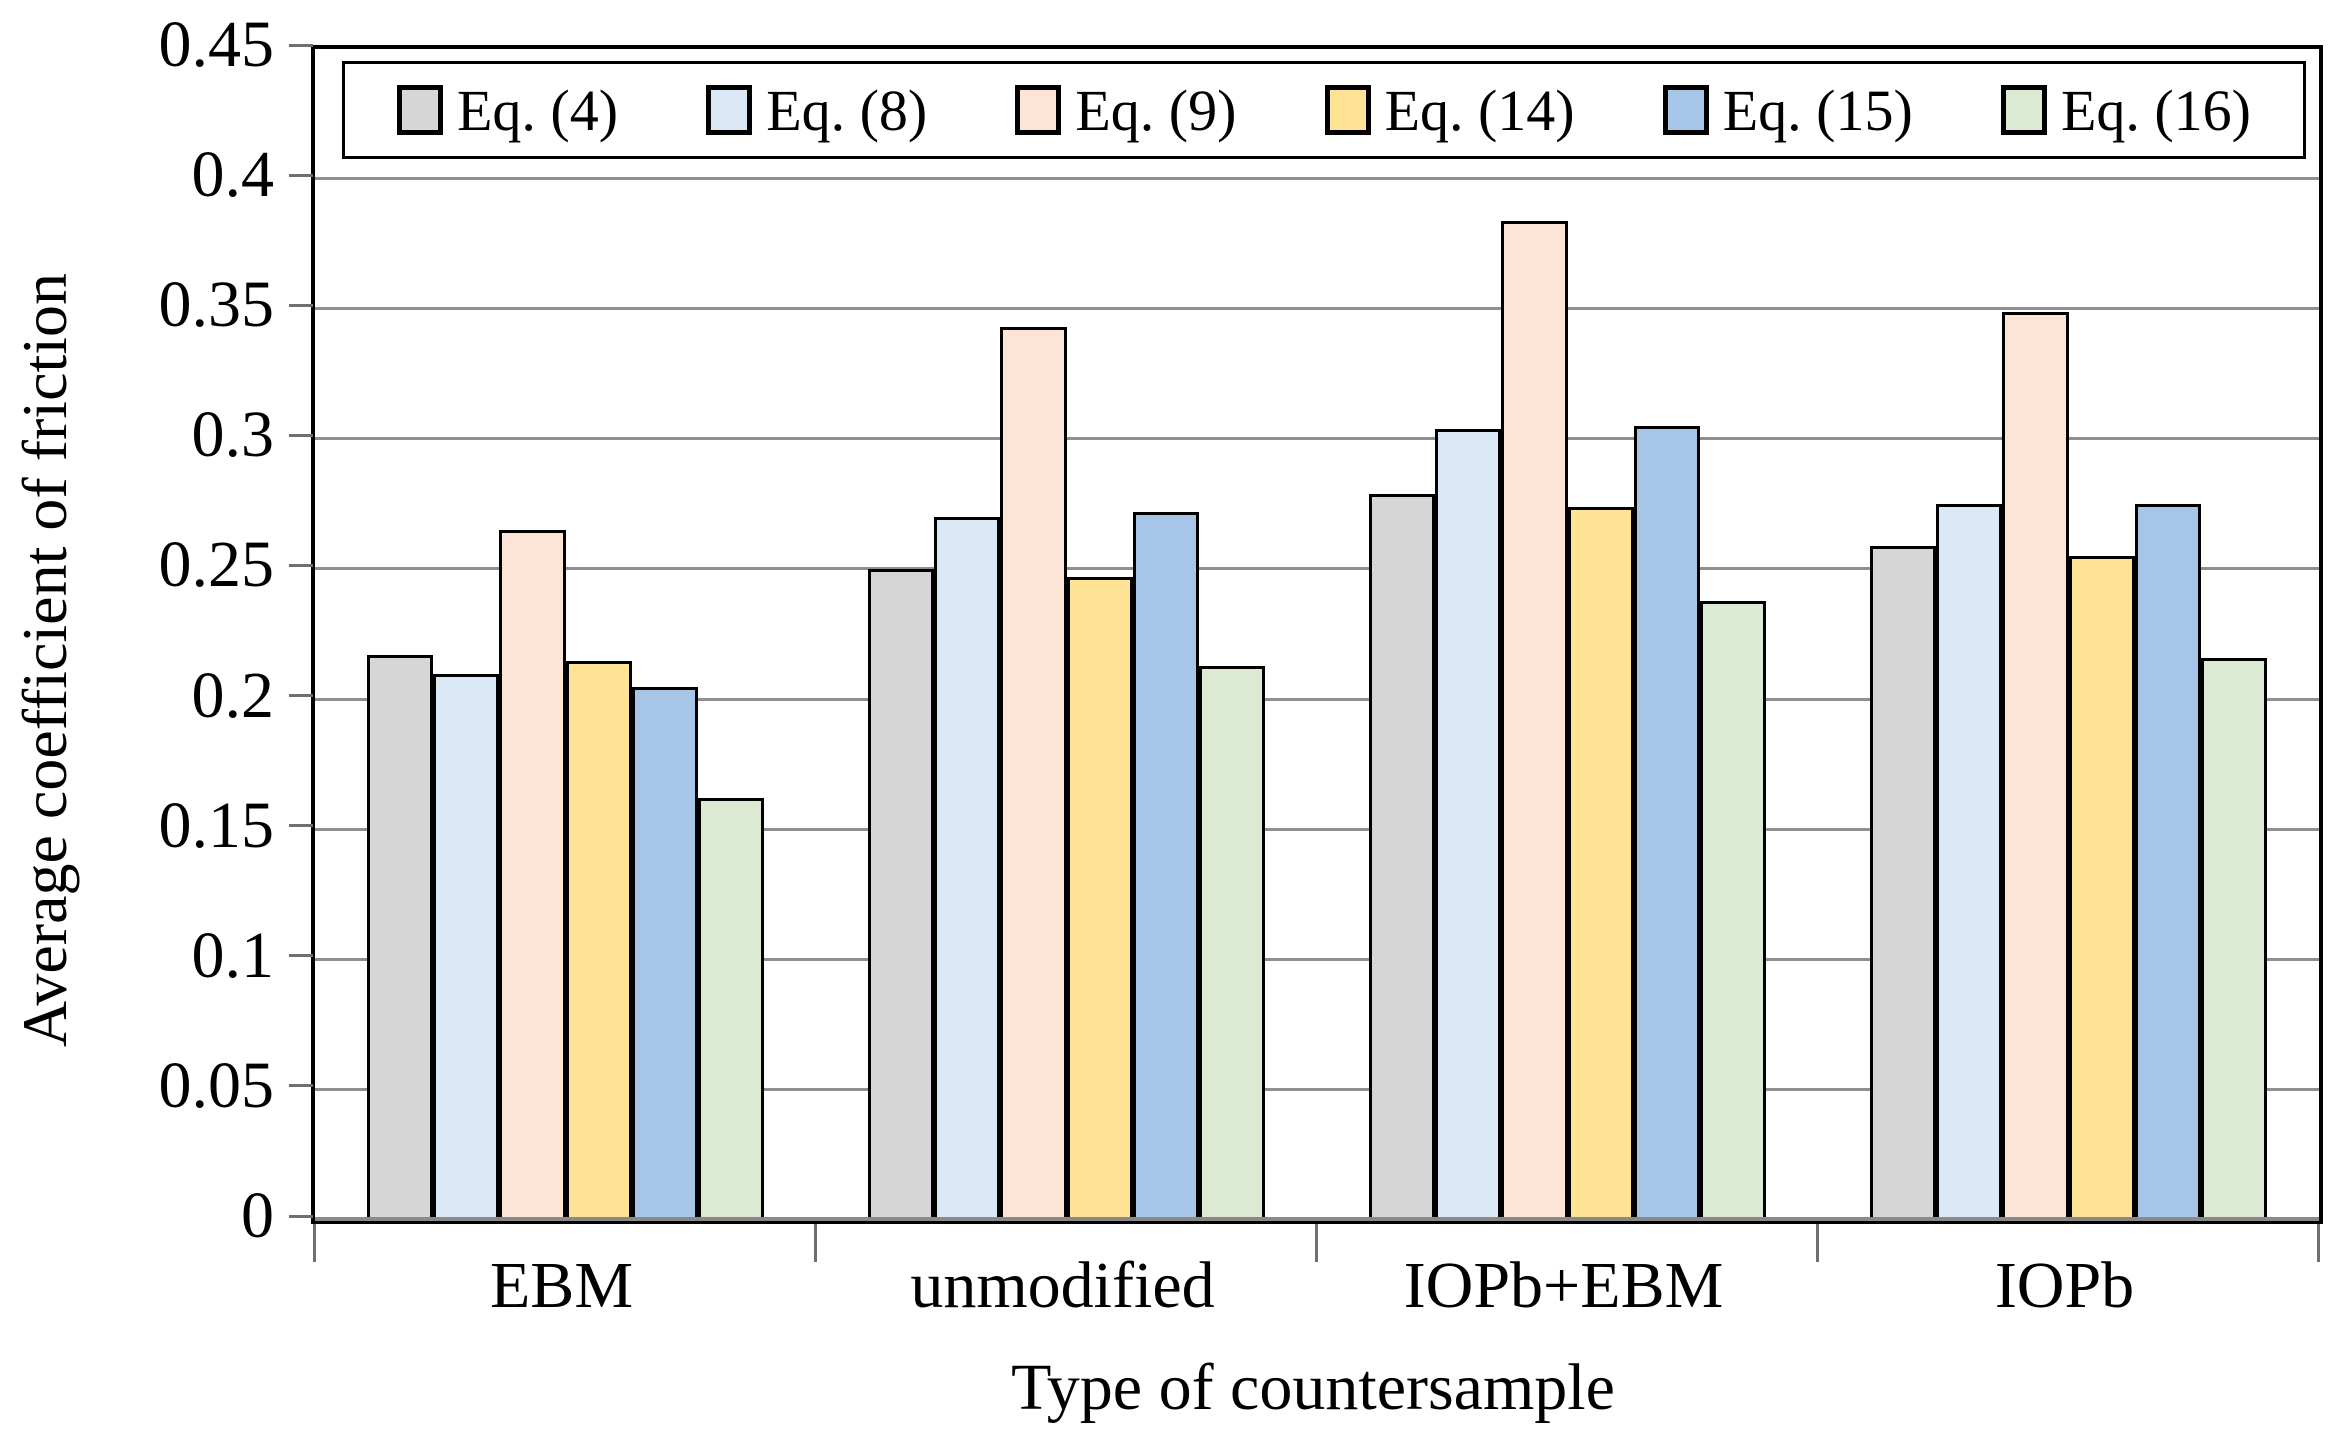 This screenshot has width=2352, height=1436. I want to click on legend-item-4: Eq. (4), so click(507, 110).